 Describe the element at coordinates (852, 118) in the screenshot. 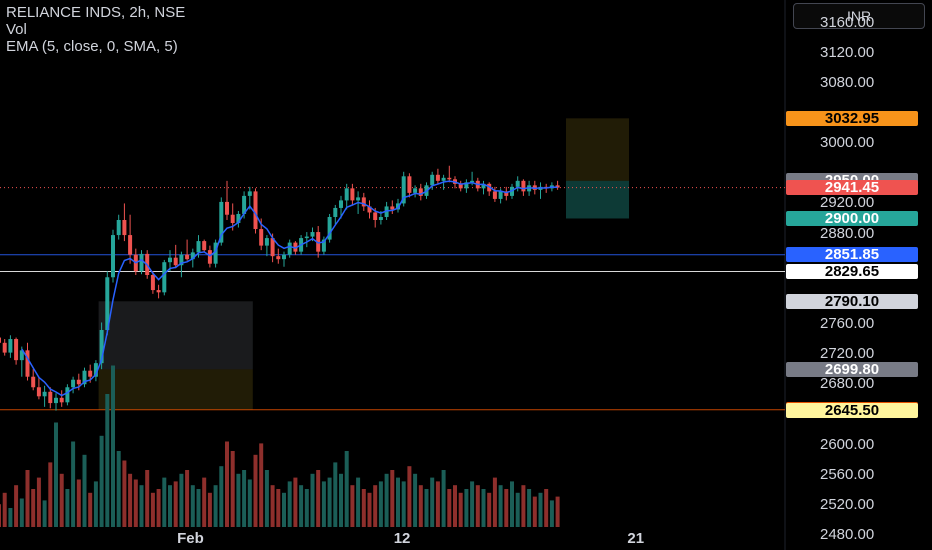

I see `price-badge: 3032.95` at that location.